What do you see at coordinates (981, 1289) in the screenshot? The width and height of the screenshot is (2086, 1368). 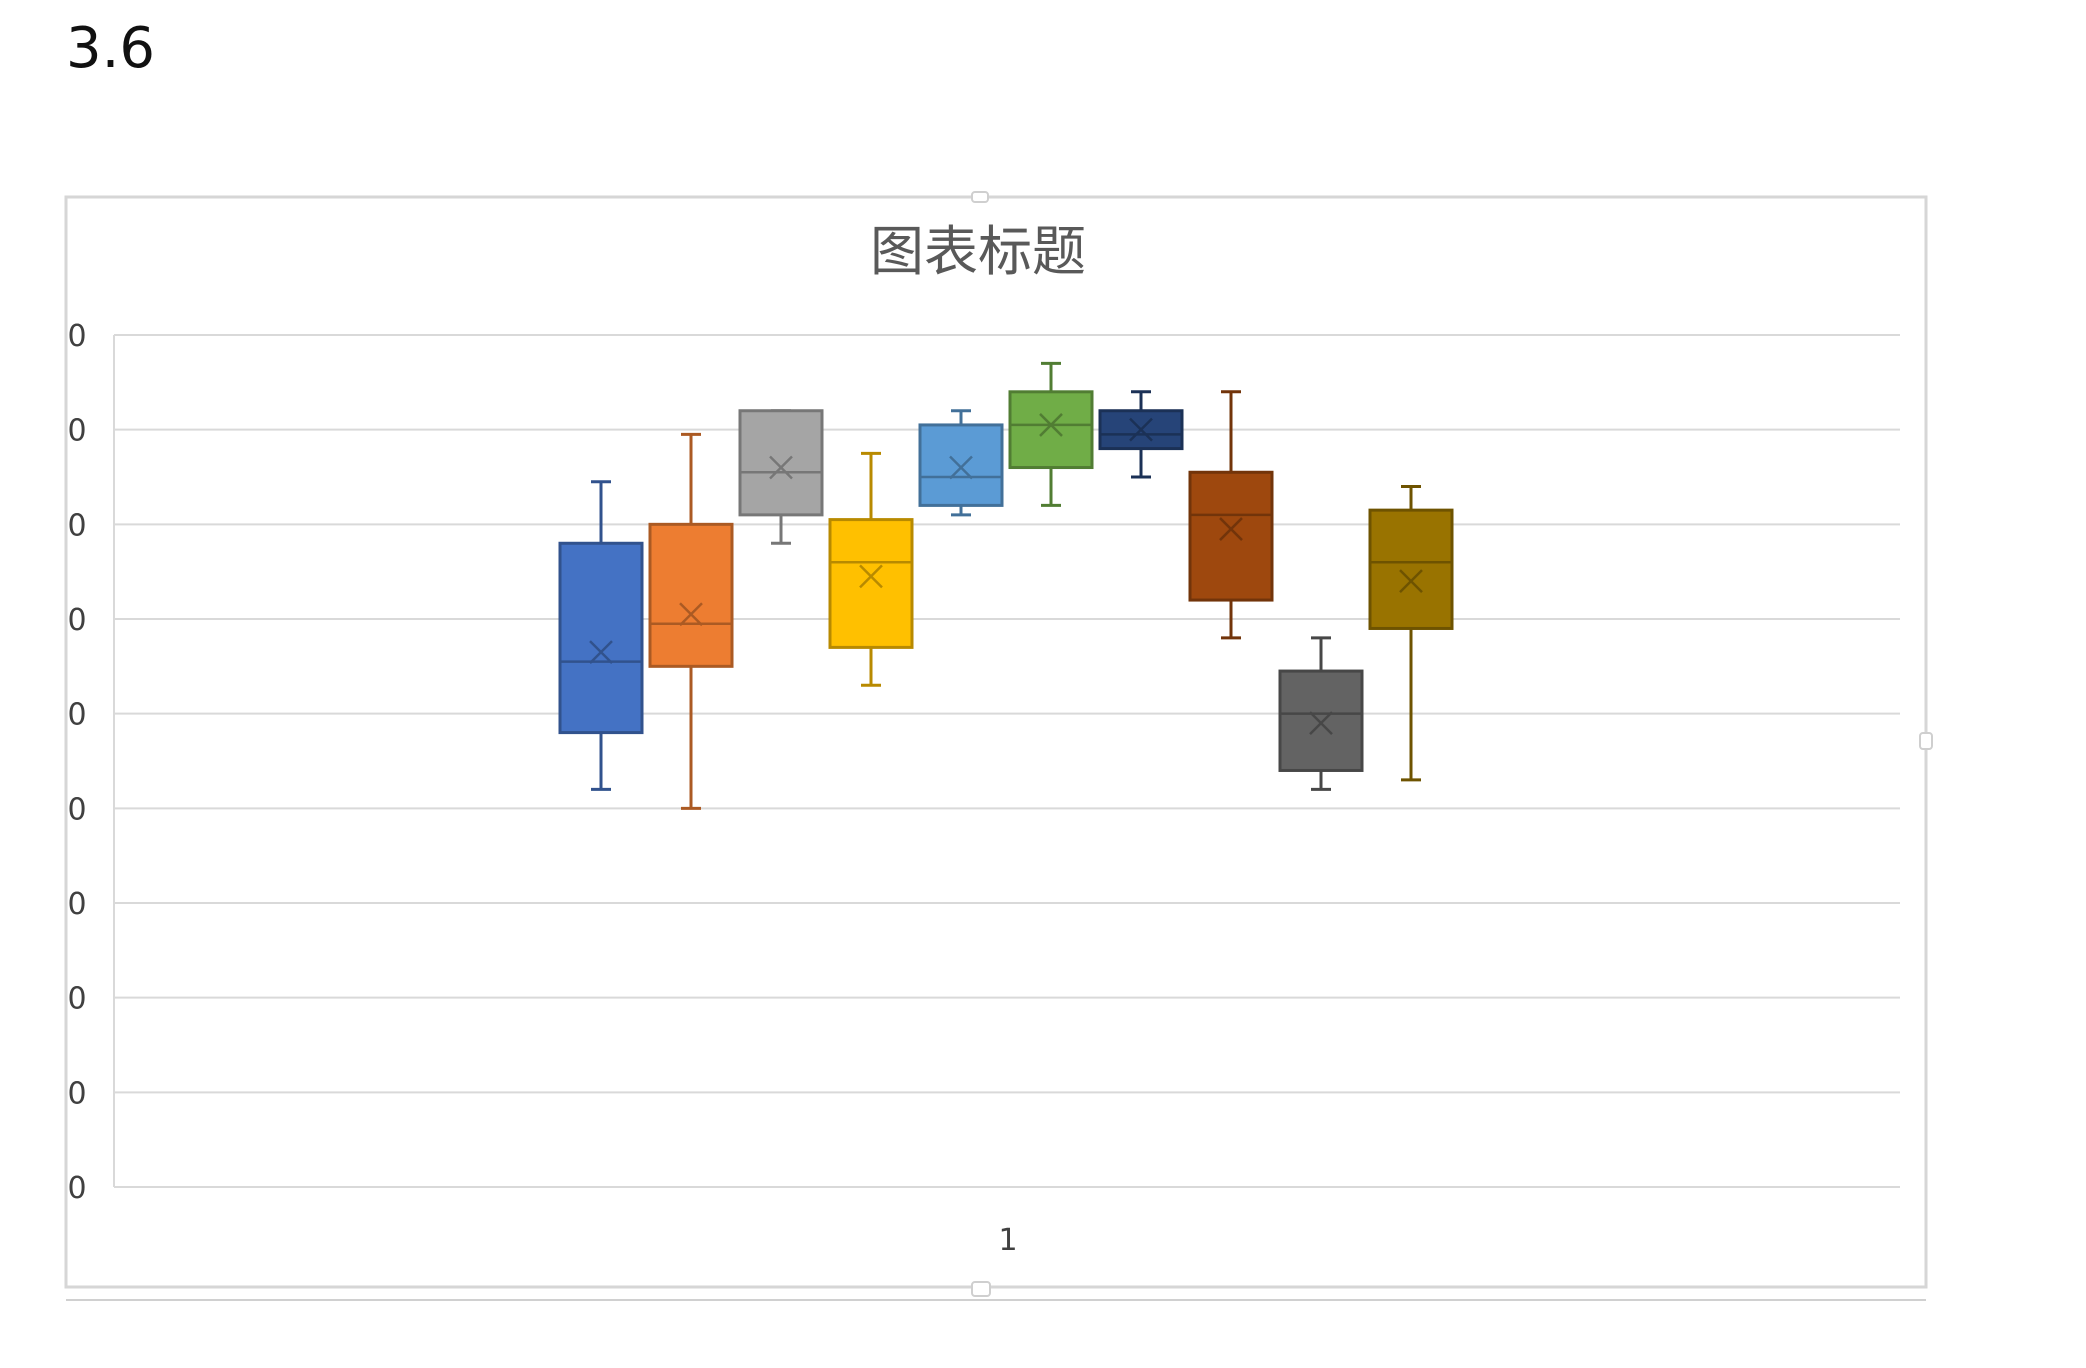 I see `resize-handle-bottom` at bounding box center [981, 1289].